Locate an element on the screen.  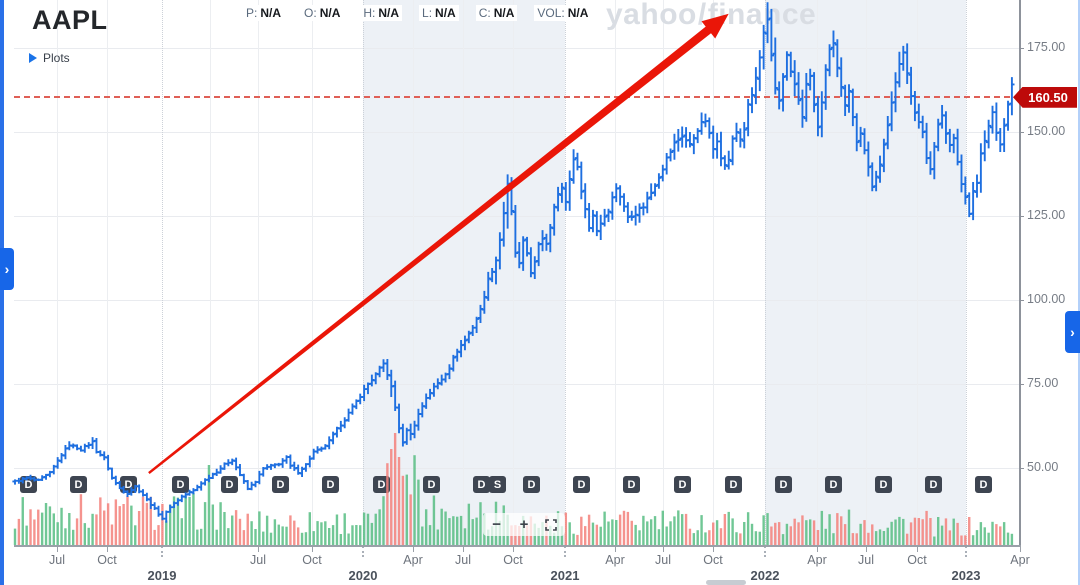
price-axis-label: 150.00 is located at coordinates (1046, 131).